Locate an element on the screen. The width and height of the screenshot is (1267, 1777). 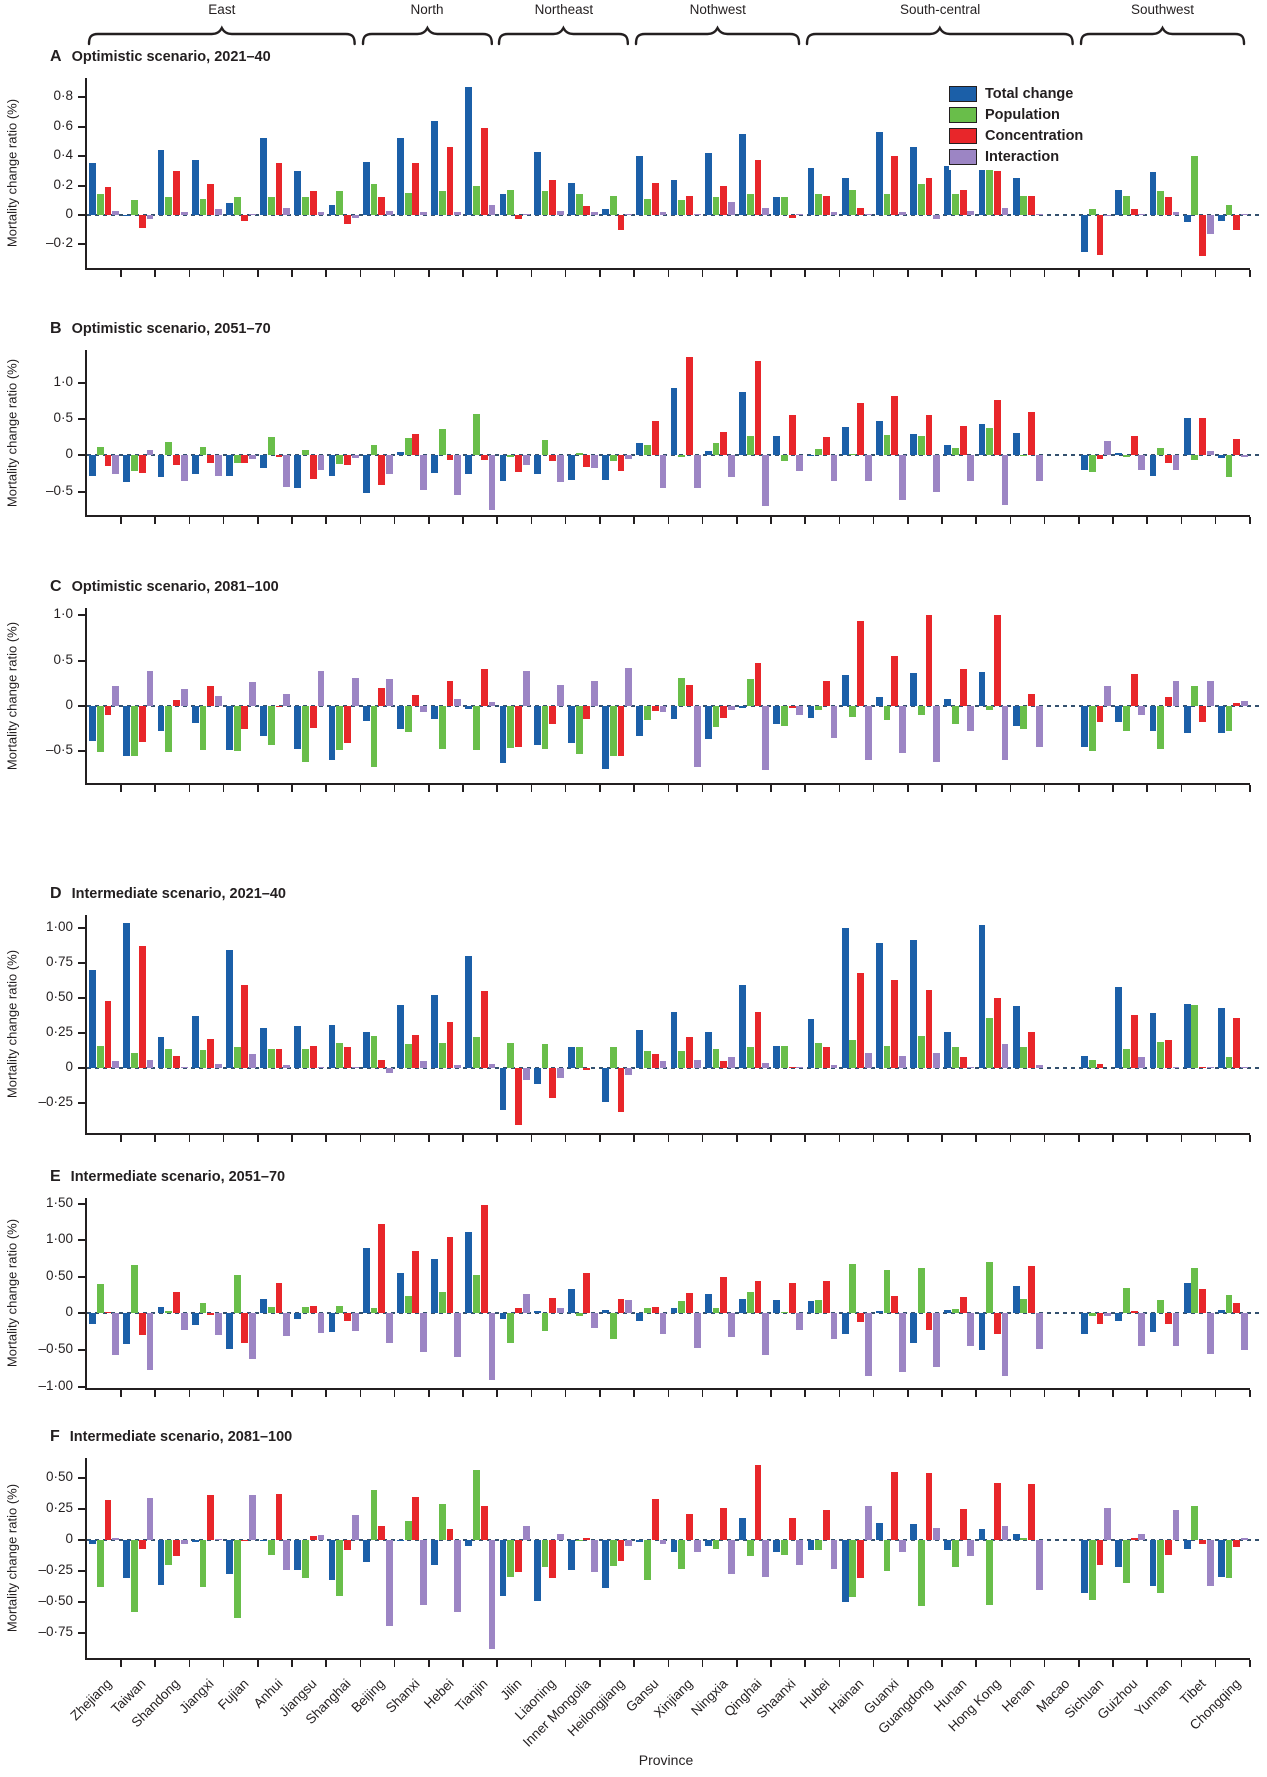
panel-title-text: Intermediate scenario, 2021–40 is located at coordinates (178, 894).